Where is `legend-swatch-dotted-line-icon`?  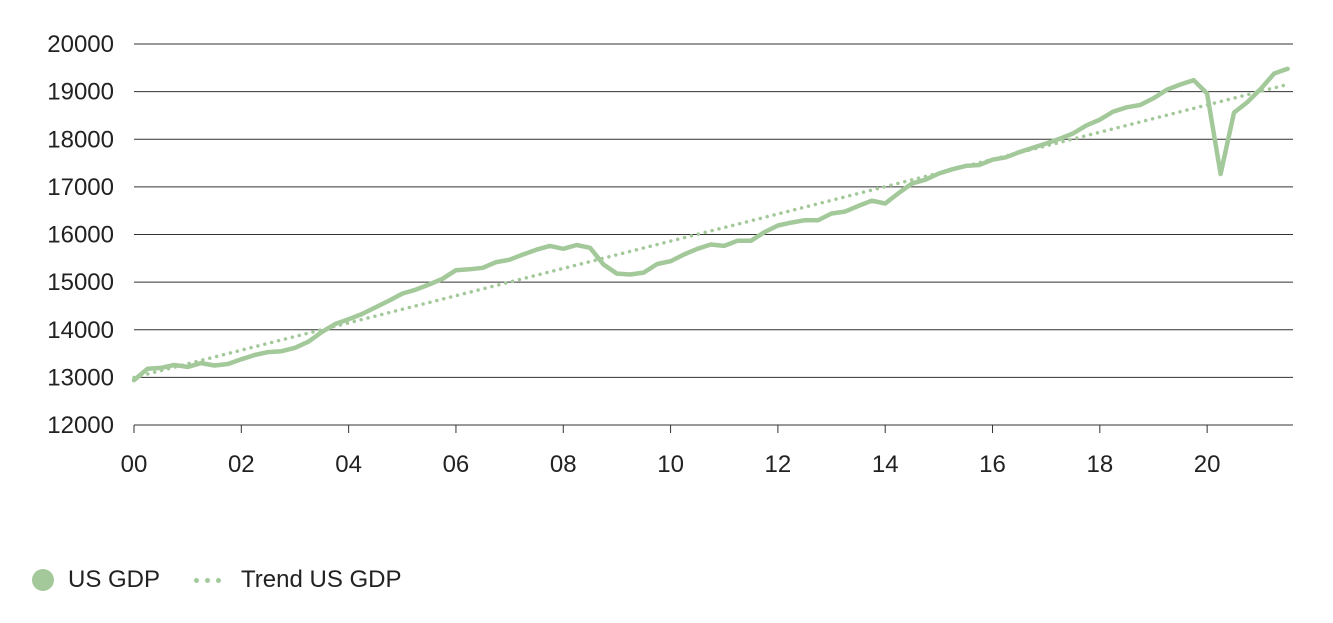 legend-swatch-dotted-line-icon is located at coordinates (210, 580).